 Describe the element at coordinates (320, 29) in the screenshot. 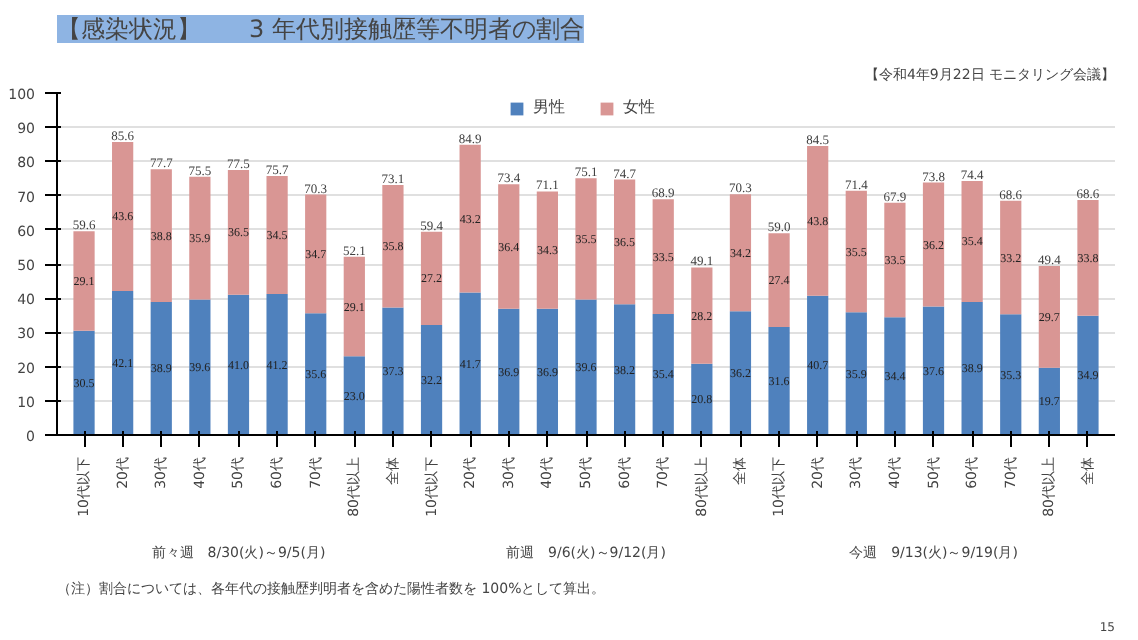

I see `chart-title: 【感染状況】 3 年代別接触歴等不明者の割合` at that location.